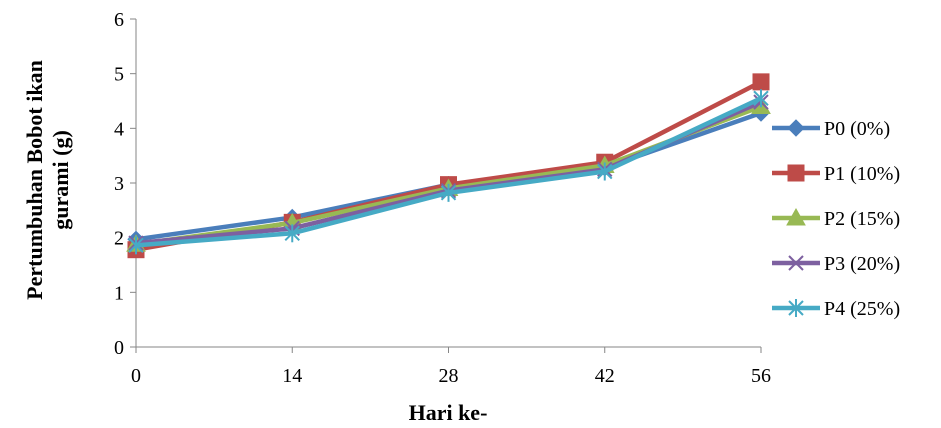  What do you see at coordinates (761, 376) in the screenshot?
I see `x-tick-label: 56` at bounding box center [761, 376].